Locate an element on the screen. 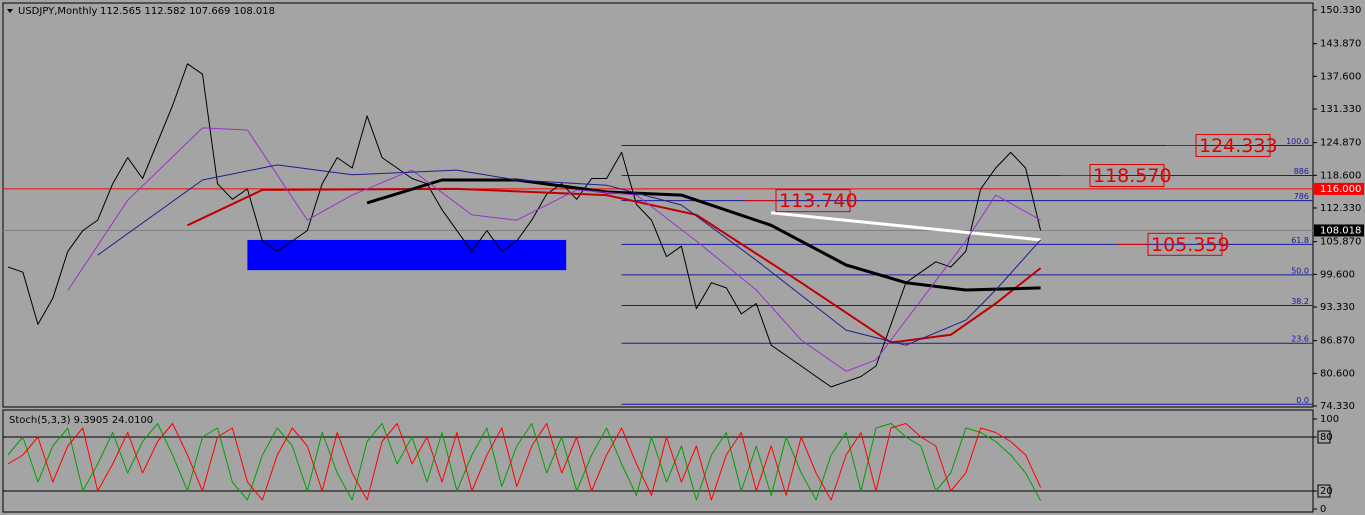  y-tick-label: 80 is located at coordinates (1326, 437).